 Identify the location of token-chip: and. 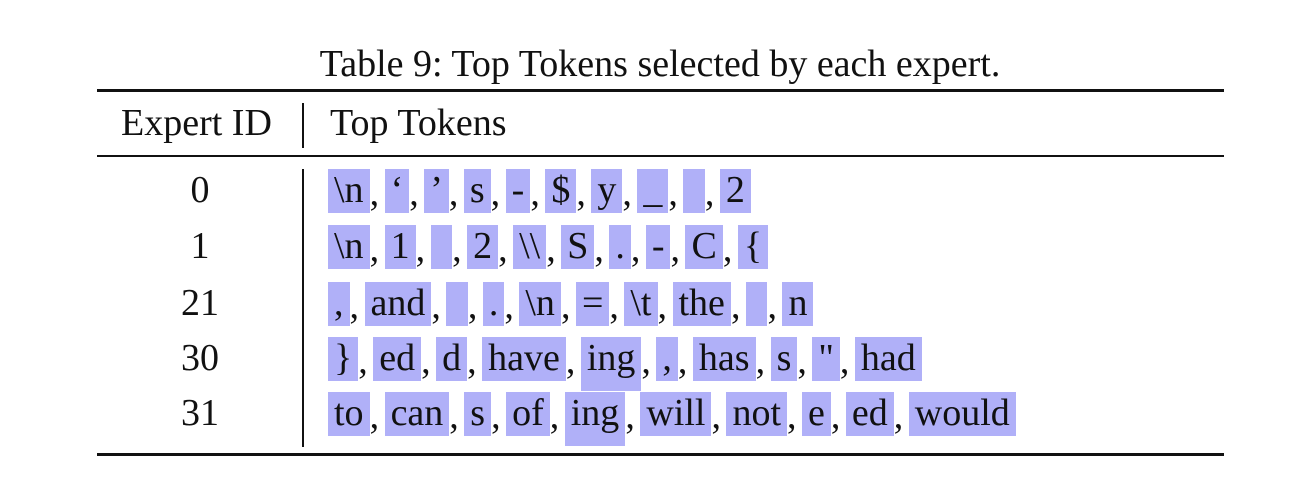
(398, 304).